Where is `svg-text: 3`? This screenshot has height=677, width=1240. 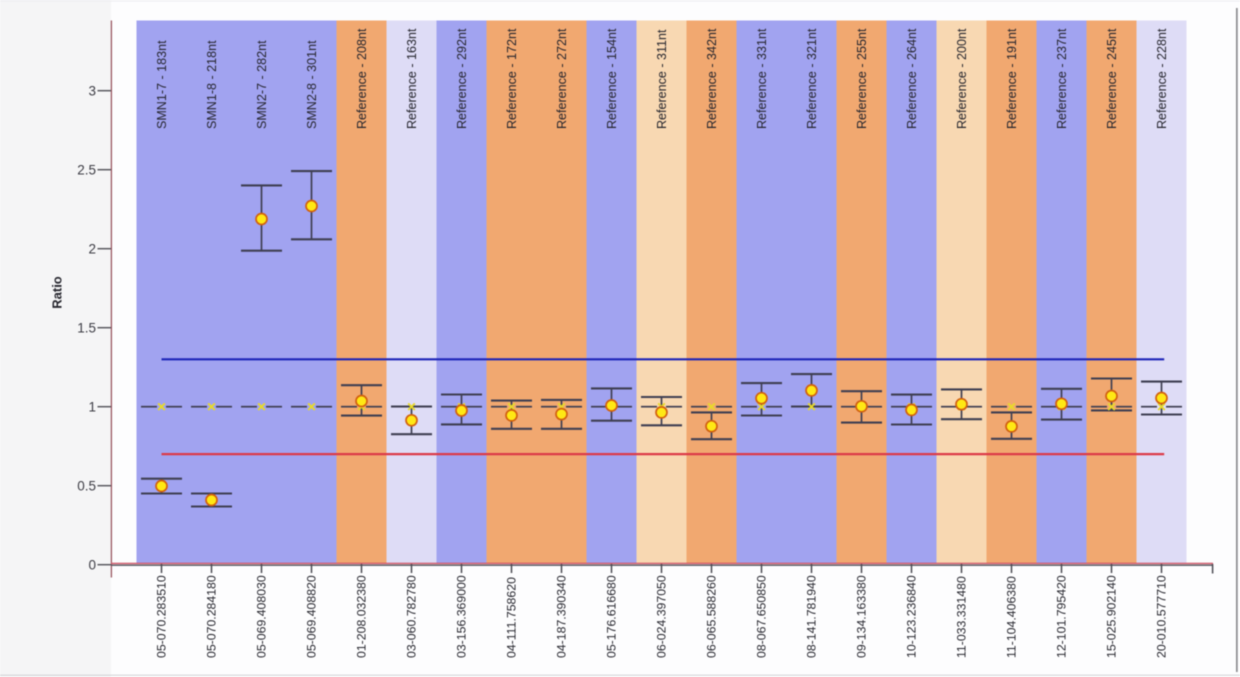 svg-text: 3 is located at coordinates (92, 90).